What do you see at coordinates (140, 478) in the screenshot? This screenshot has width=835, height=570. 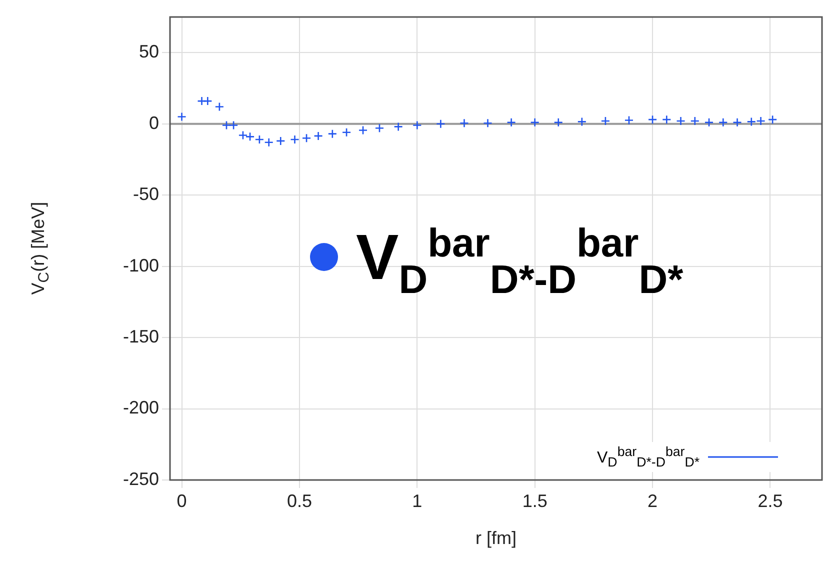 I see `y-tick-label: -250` at bounding box center [140, 478].